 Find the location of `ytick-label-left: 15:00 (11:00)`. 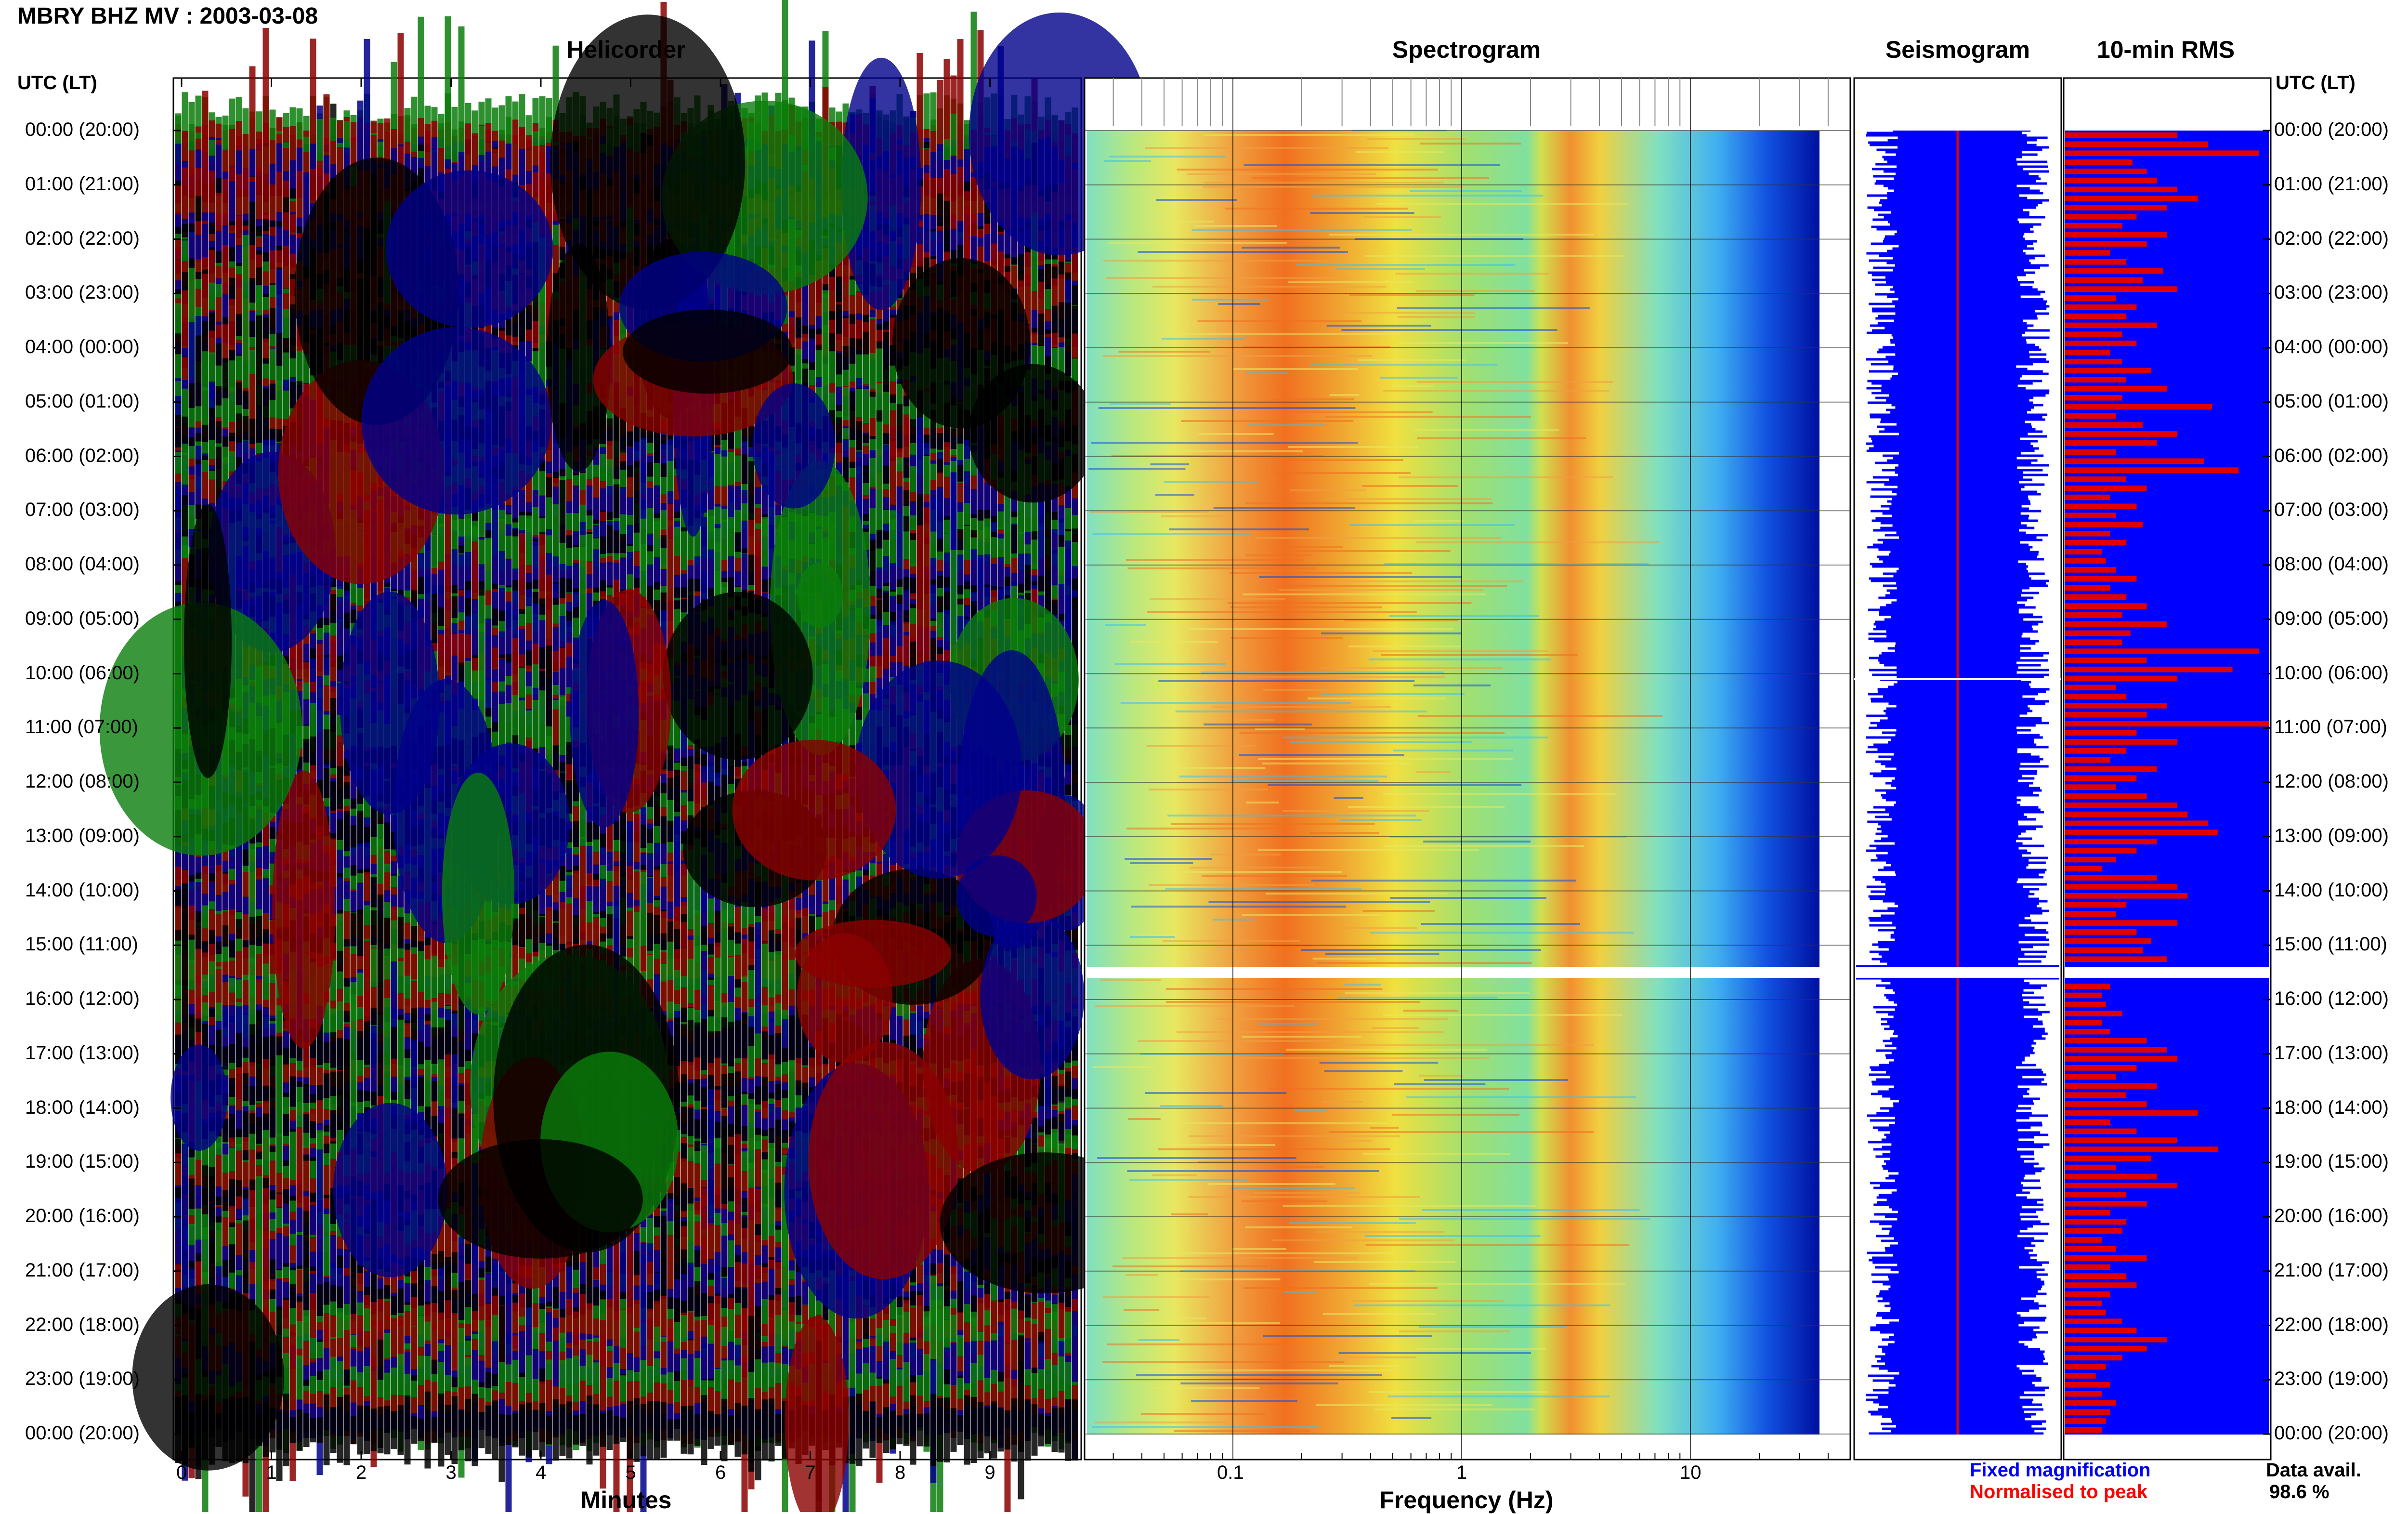

ytick-label-left: 15:00 (11:00) is located at coordinates (81, 945).